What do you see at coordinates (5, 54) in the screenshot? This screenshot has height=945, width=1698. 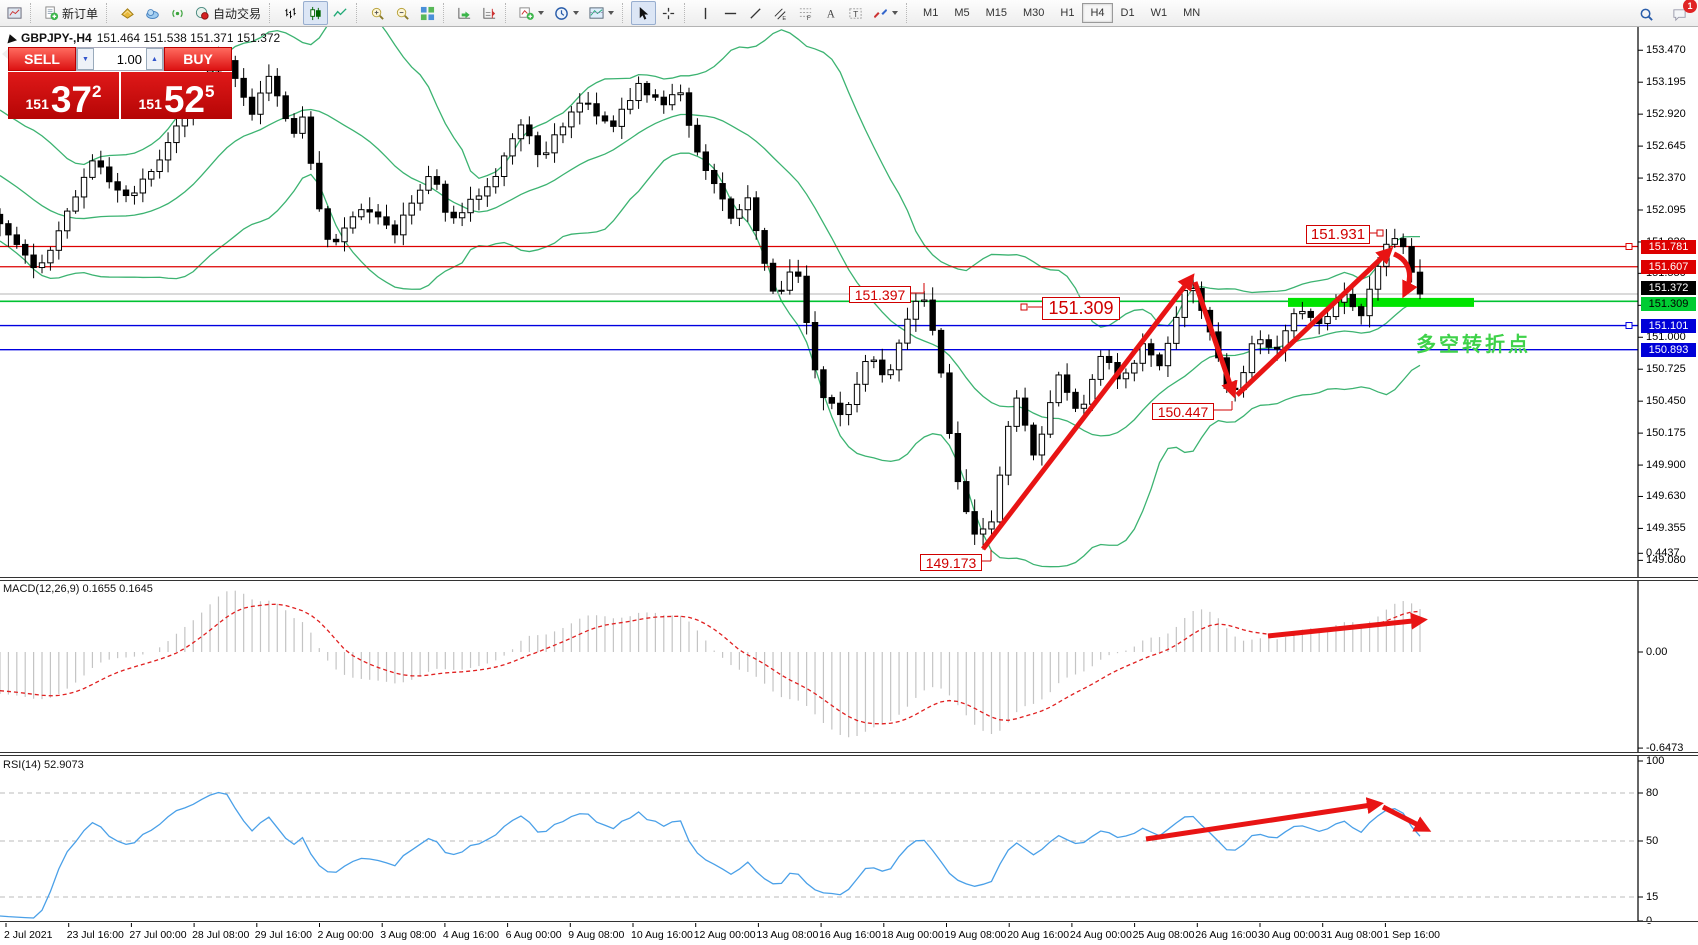 I see `trade-panel-toggle` at bounding box center [5, 54].